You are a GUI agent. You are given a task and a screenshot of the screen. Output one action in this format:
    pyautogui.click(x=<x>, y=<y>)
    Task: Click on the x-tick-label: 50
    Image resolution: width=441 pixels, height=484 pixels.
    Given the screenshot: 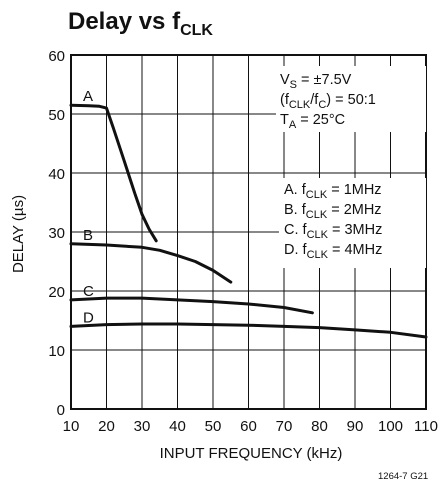 What is the action you would take?
    pyautogui.click(x=213, y=426)
    